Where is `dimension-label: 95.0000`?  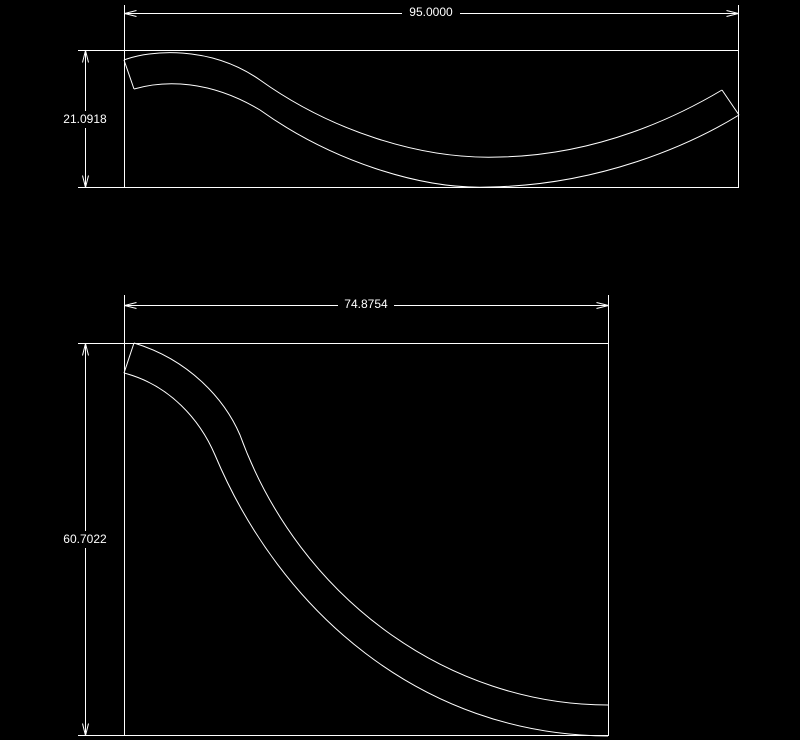 dimension-label: 95.0000 is located at coordinates (431, 12).